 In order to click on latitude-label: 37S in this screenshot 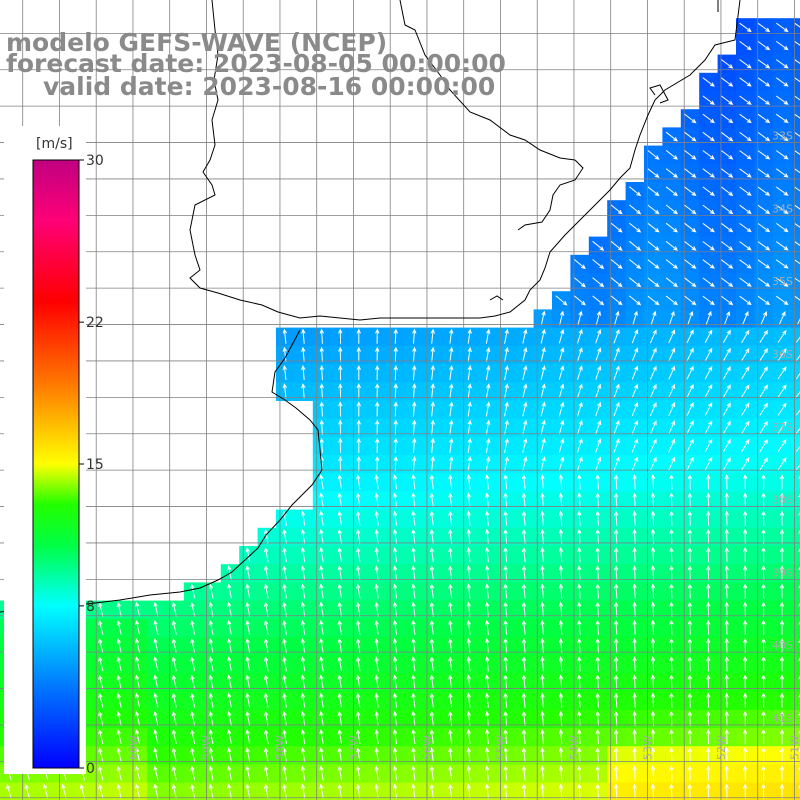, I will do `click(782, 427)`.